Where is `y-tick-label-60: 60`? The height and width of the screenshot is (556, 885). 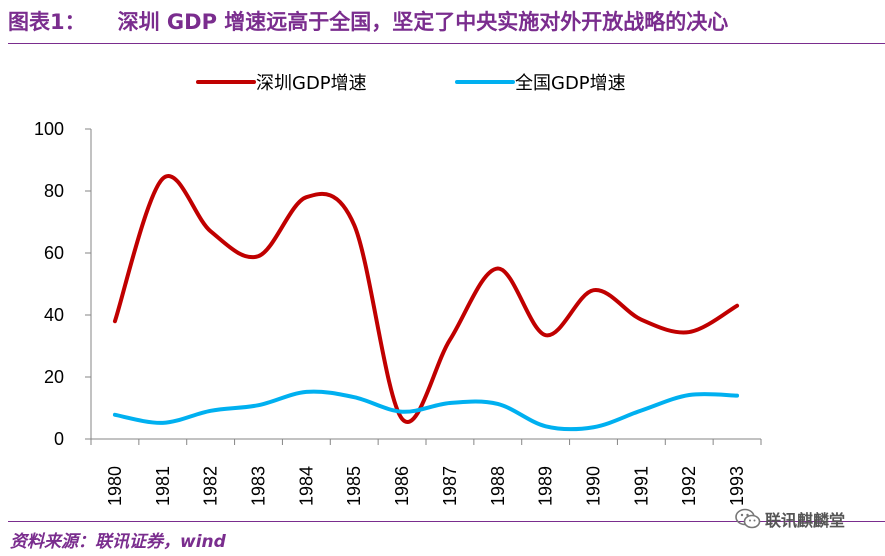
y-tick-label-60: 60 is located at coordinates (54, 253).